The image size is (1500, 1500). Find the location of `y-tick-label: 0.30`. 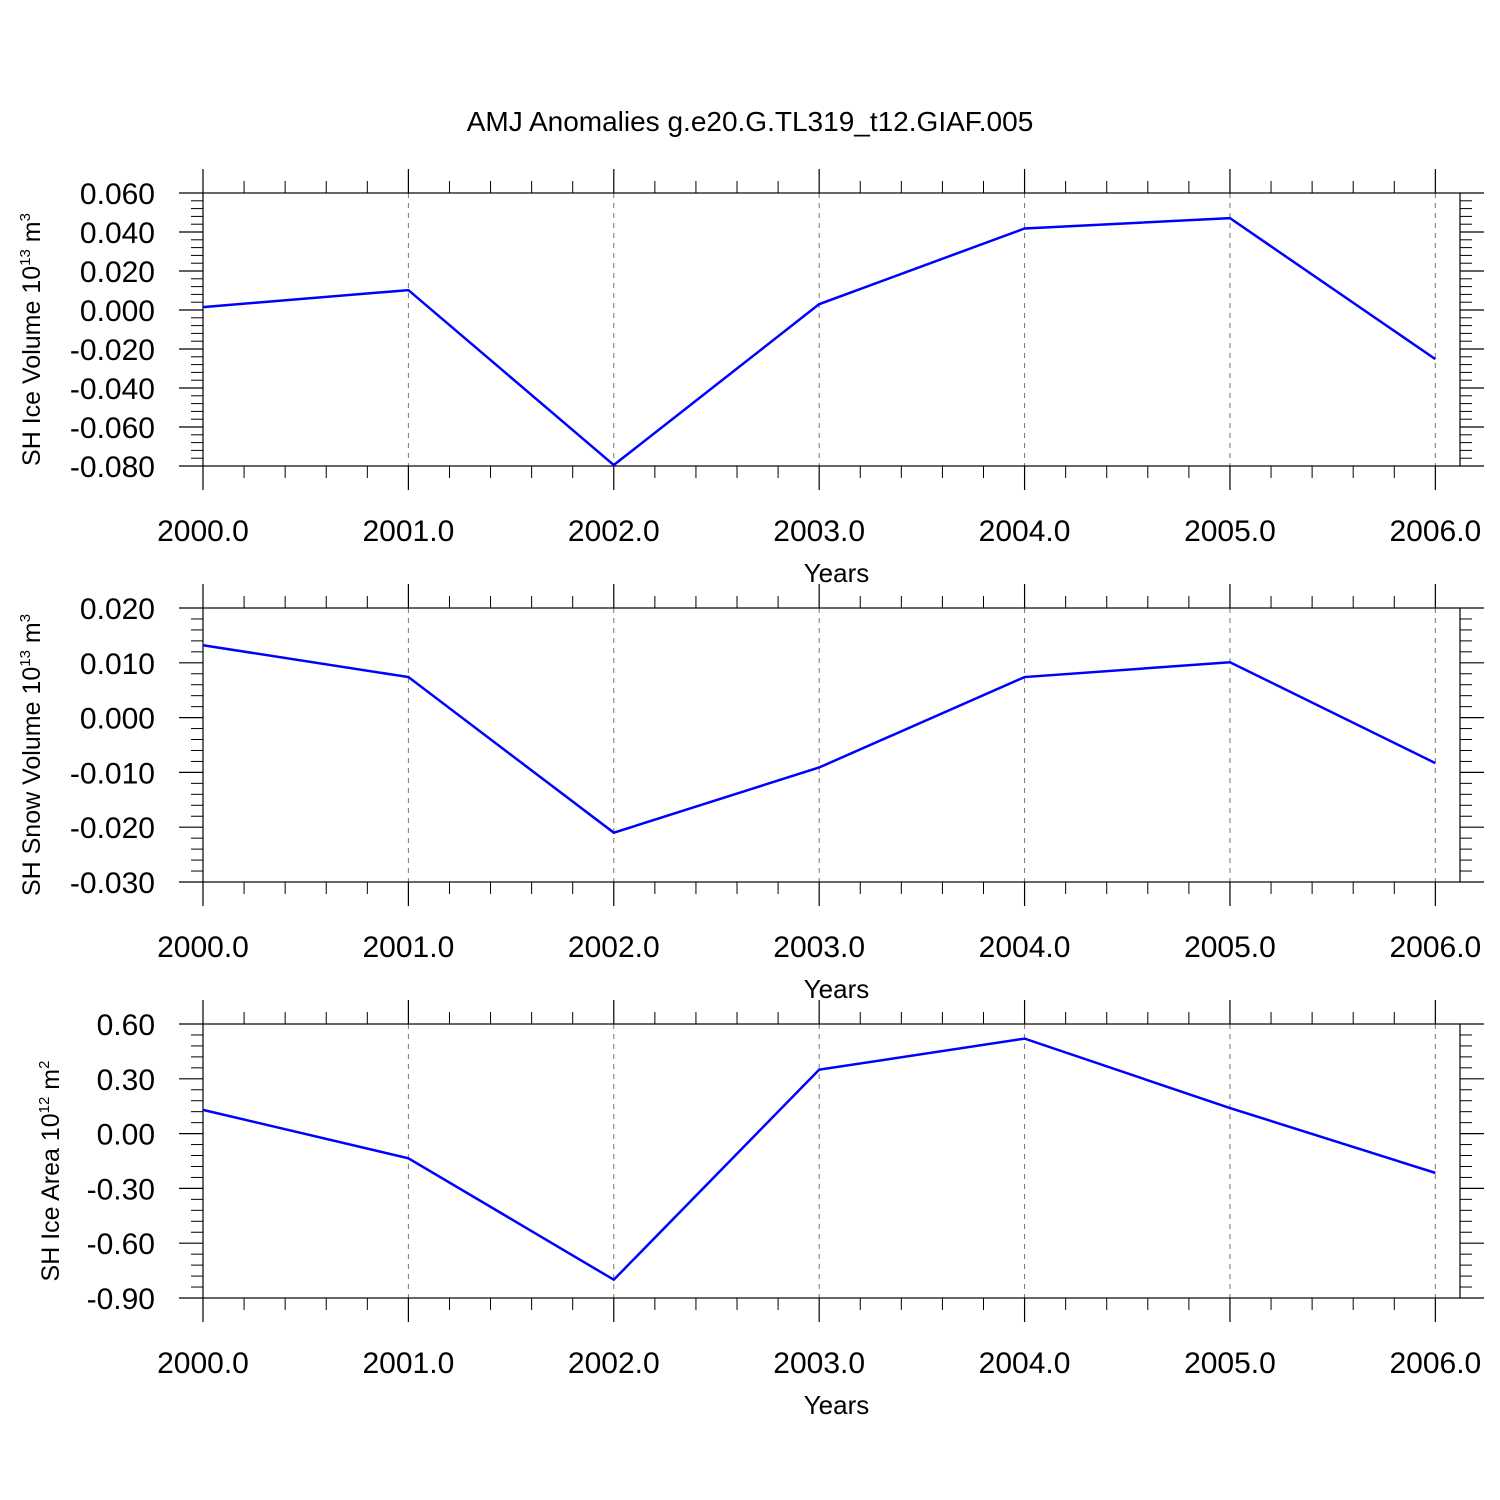

y-tick-label: 0.30 is located at coordinates (126, 1080).